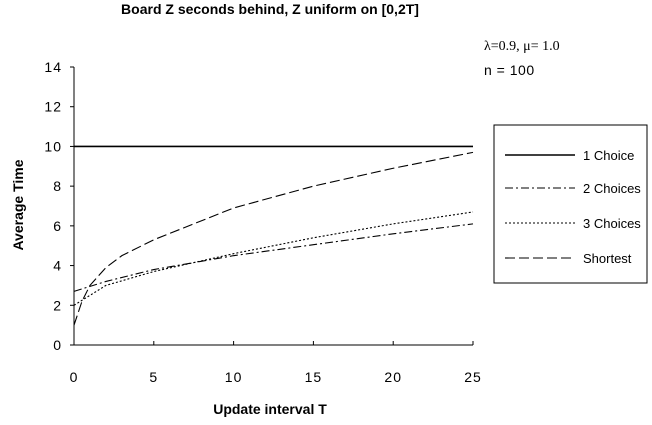 Image resolution: width=652 pixels, height=425 pixels. Describe the element at coordinates (509, 70) in the screenshot. I see `n-annotation: n = 100` at that location.